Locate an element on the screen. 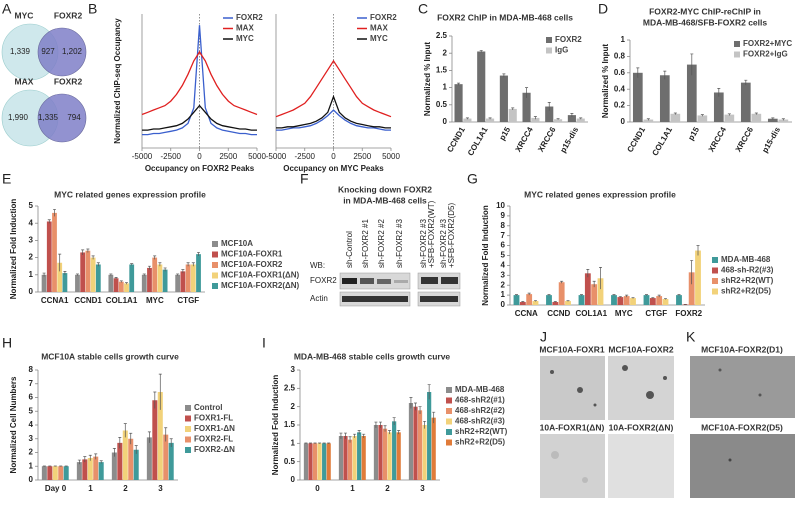 The height and width of the screenshot is (505, 800). panel-letter: K is located at coordinates (691, 337).